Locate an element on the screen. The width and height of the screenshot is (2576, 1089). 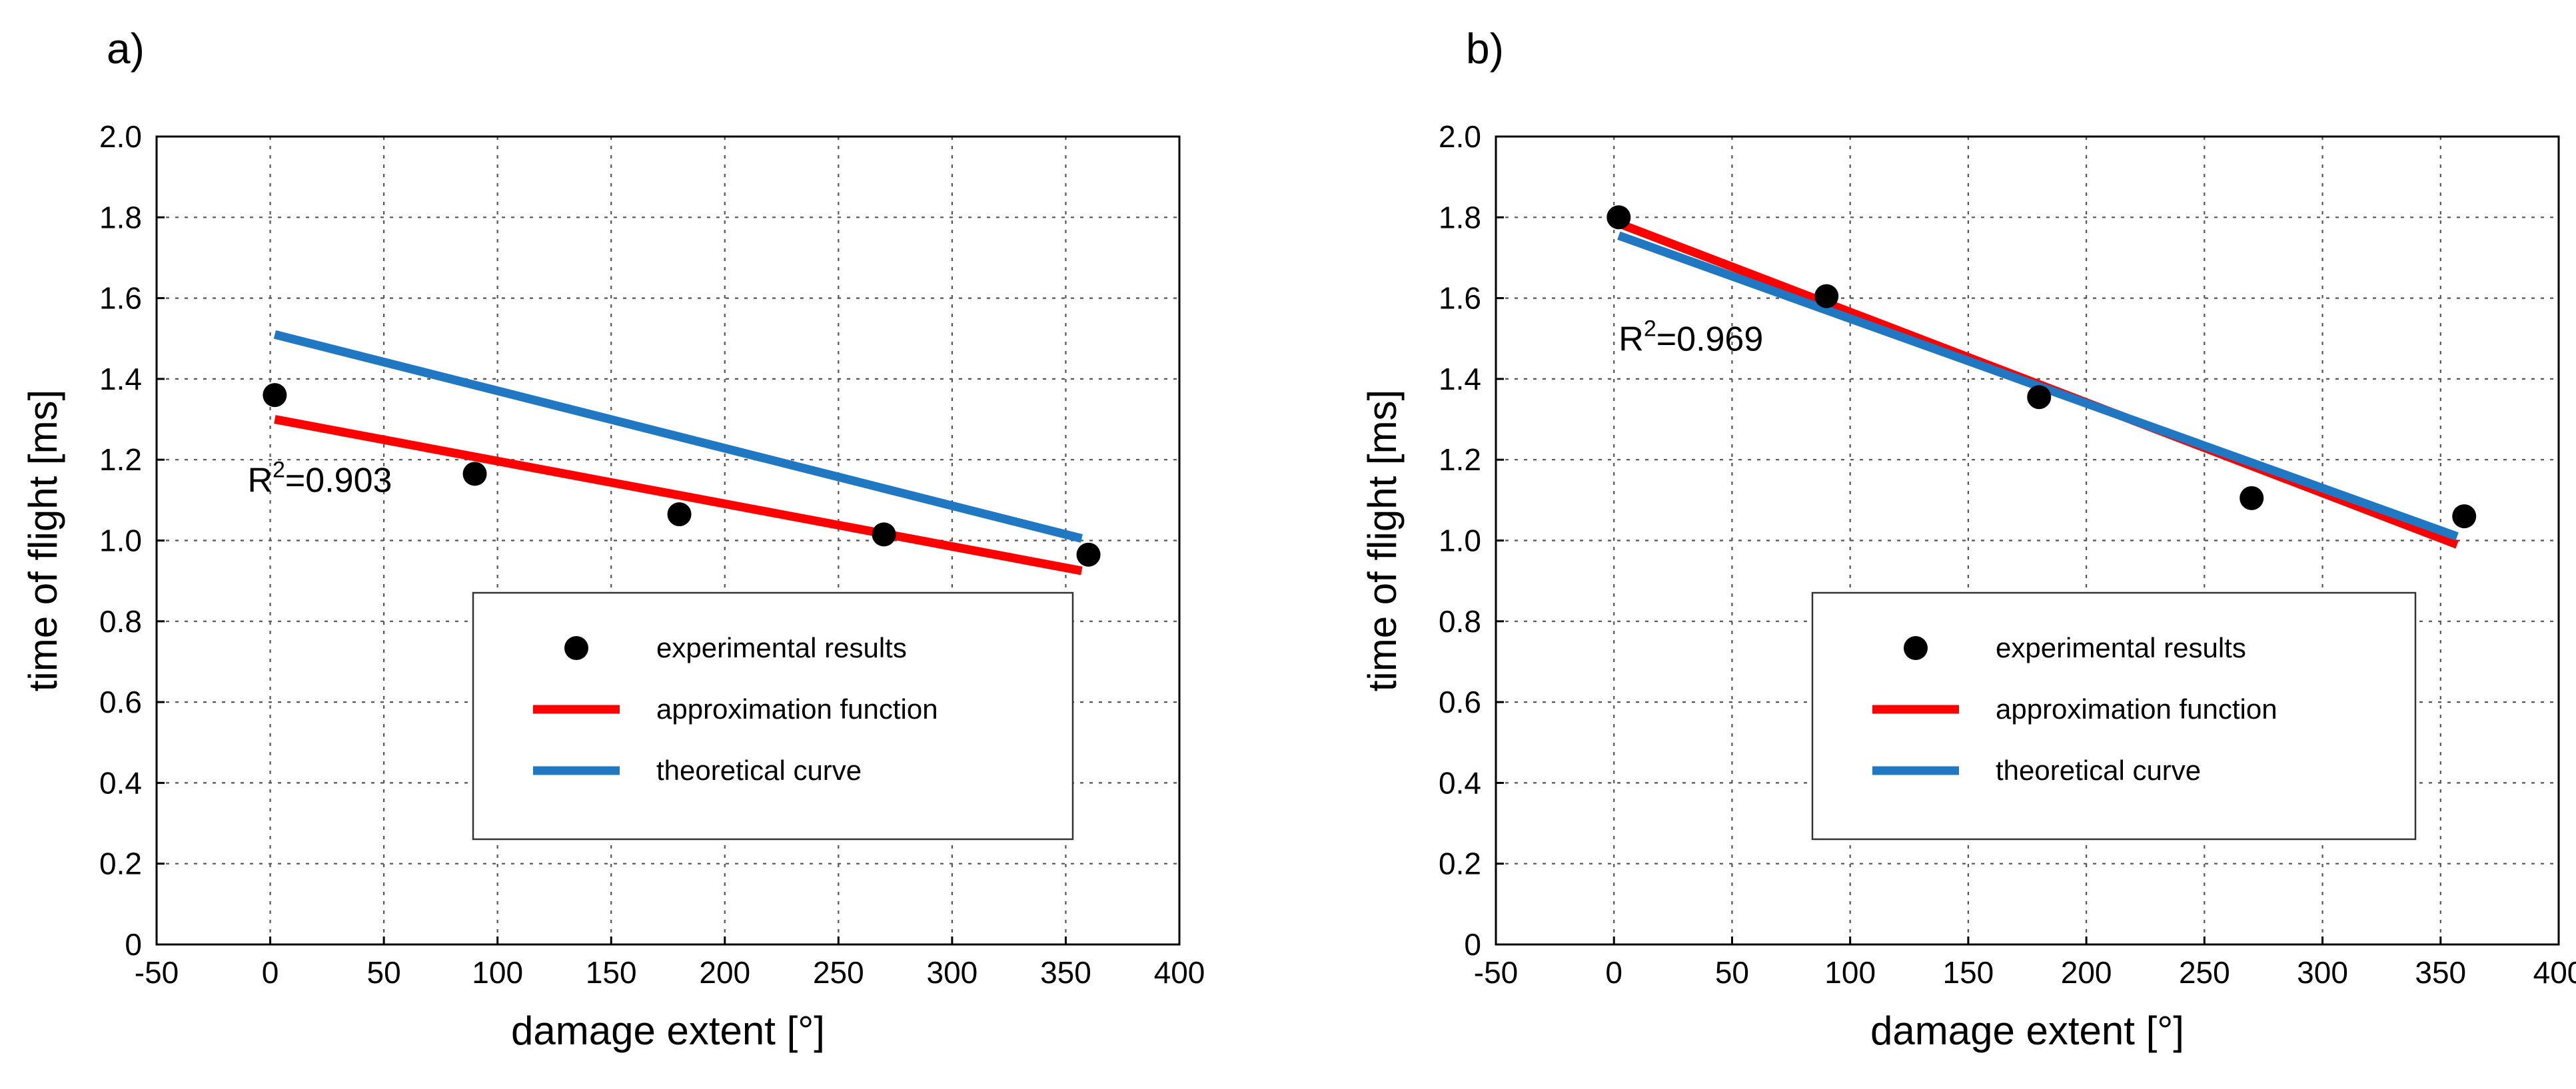
r-squared-annotation: R2=0.969 is located at coordinates (1691, 337).